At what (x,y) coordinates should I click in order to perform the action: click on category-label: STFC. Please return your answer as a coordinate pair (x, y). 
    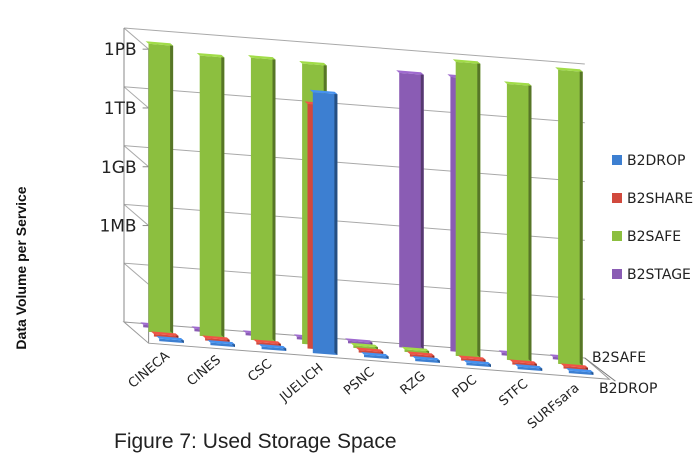
    Looking at the image, I should click on (513, 393).